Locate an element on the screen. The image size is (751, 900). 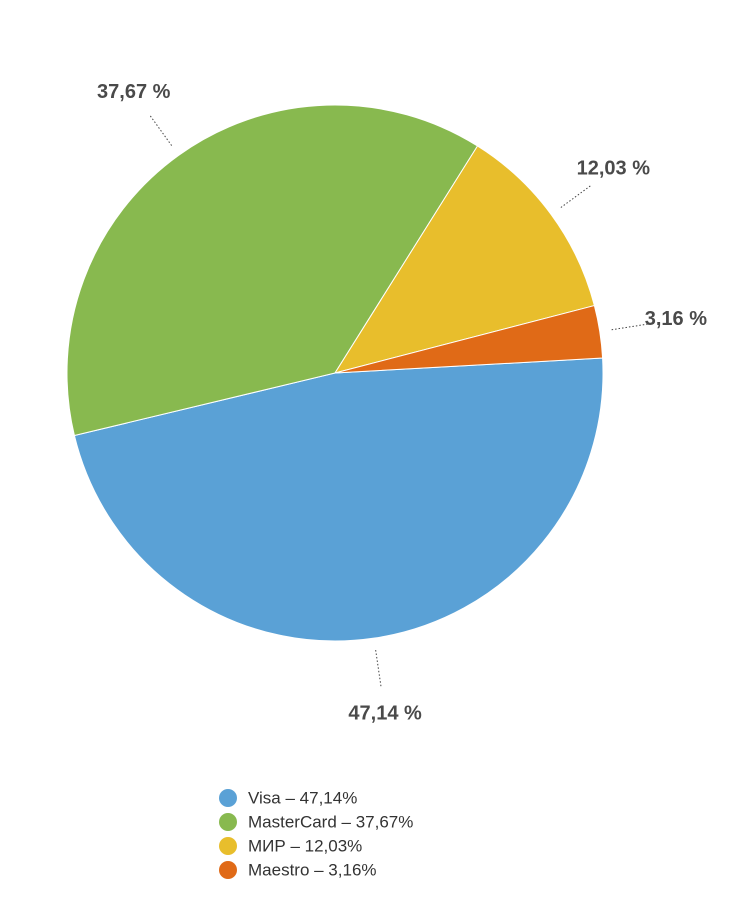
legend-label: МИР – 12,03% is located at coordinates (305, 845).